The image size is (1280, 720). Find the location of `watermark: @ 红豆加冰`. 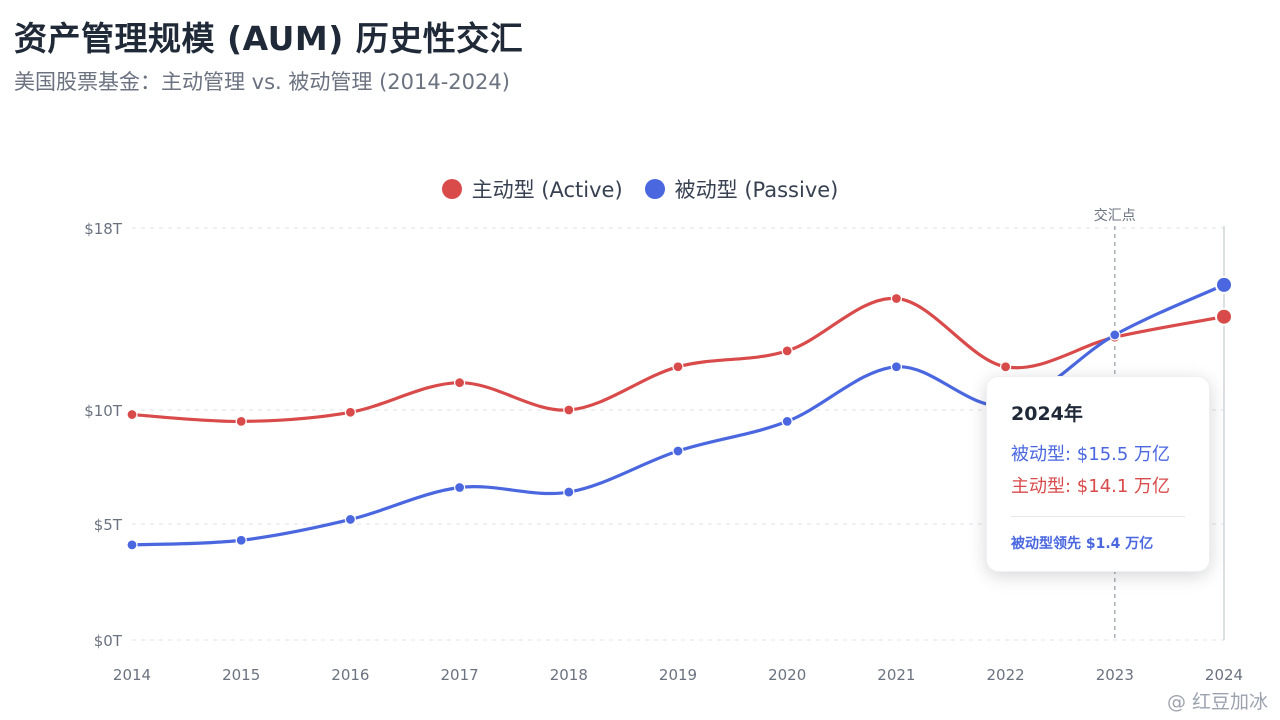

watermark: @ 红豆加冰 is located at coordinates (1217, 702).